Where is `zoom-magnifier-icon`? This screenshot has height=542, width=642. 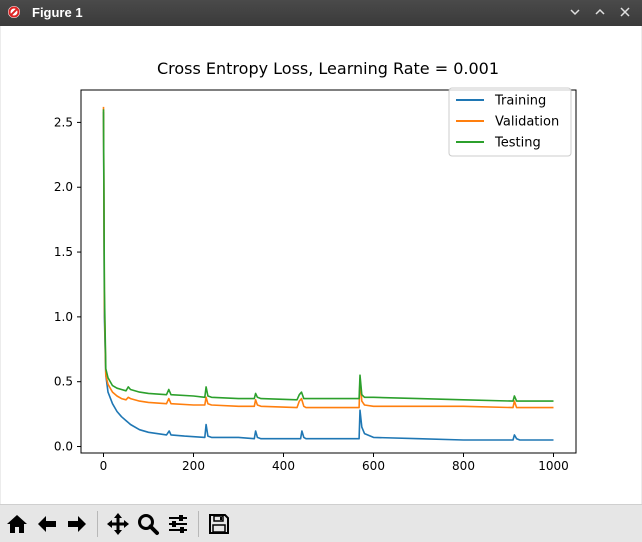
zoom-magnifier-icon is located at coordinates (148, 524).